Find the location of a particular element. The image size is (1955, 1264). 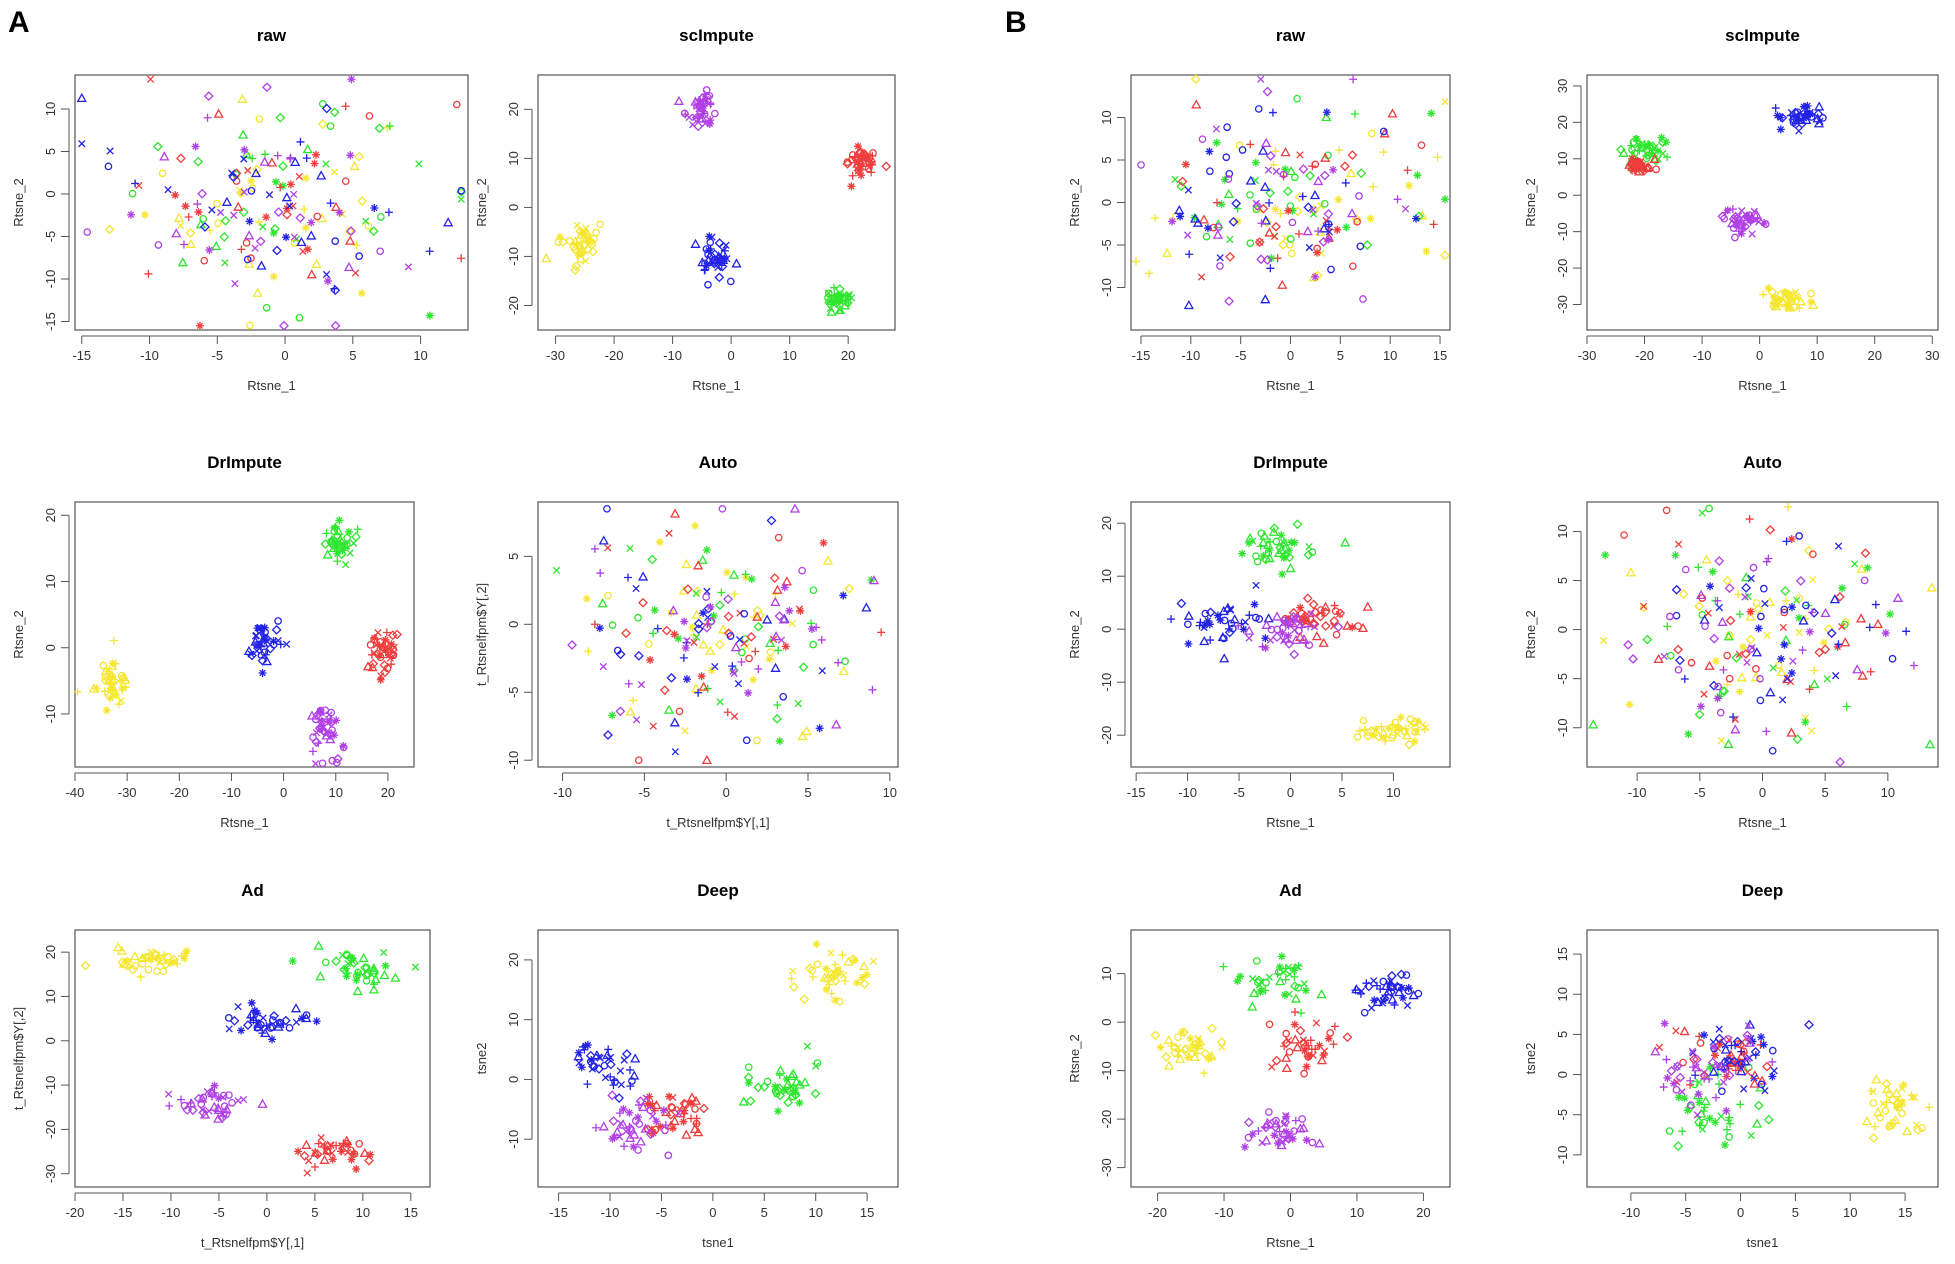

x-axis-label: Rtsne_1 is located at coordinates (271, 385).